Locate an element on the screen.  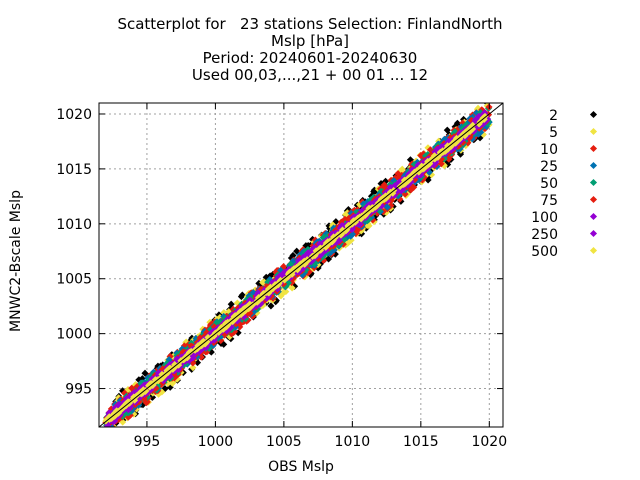
x-tick-label: 1000 is located at coordinates (216, 442).